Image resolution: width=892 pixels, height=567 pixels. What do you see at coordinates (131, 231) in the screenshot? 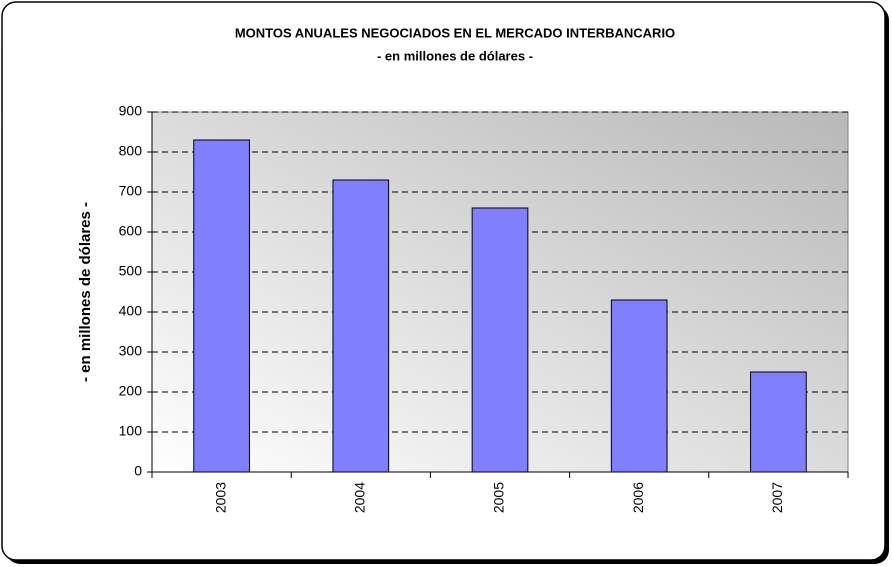
I see `y-tick-label: 600` at bounding box center [131, 231].